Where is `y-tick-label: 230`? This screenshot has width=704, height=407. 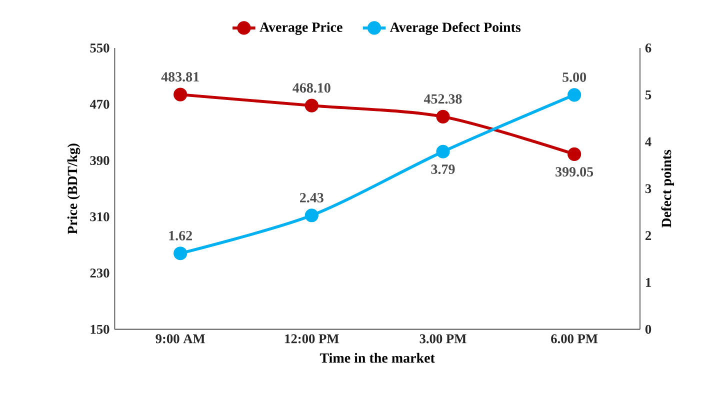 y-tick-label: 230 is located at coordinates (100, 273).